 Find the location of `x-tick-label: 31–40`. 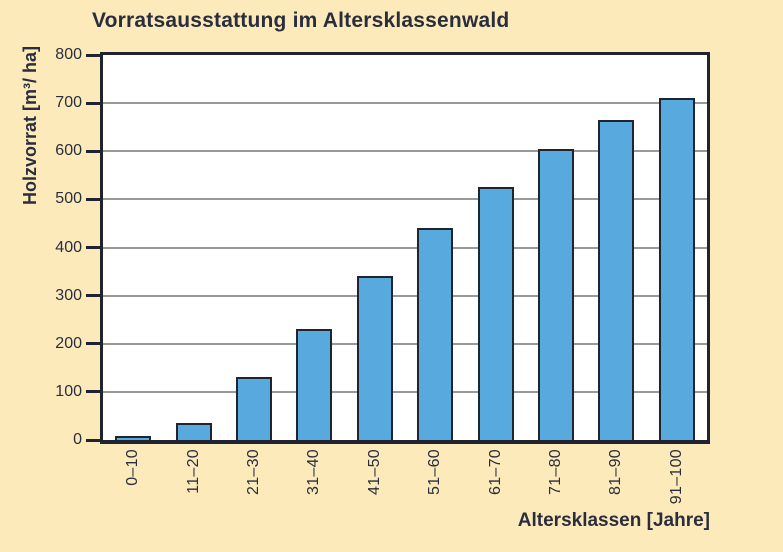

x-tick-label: 31–40 is located at coordinates (314, 472).